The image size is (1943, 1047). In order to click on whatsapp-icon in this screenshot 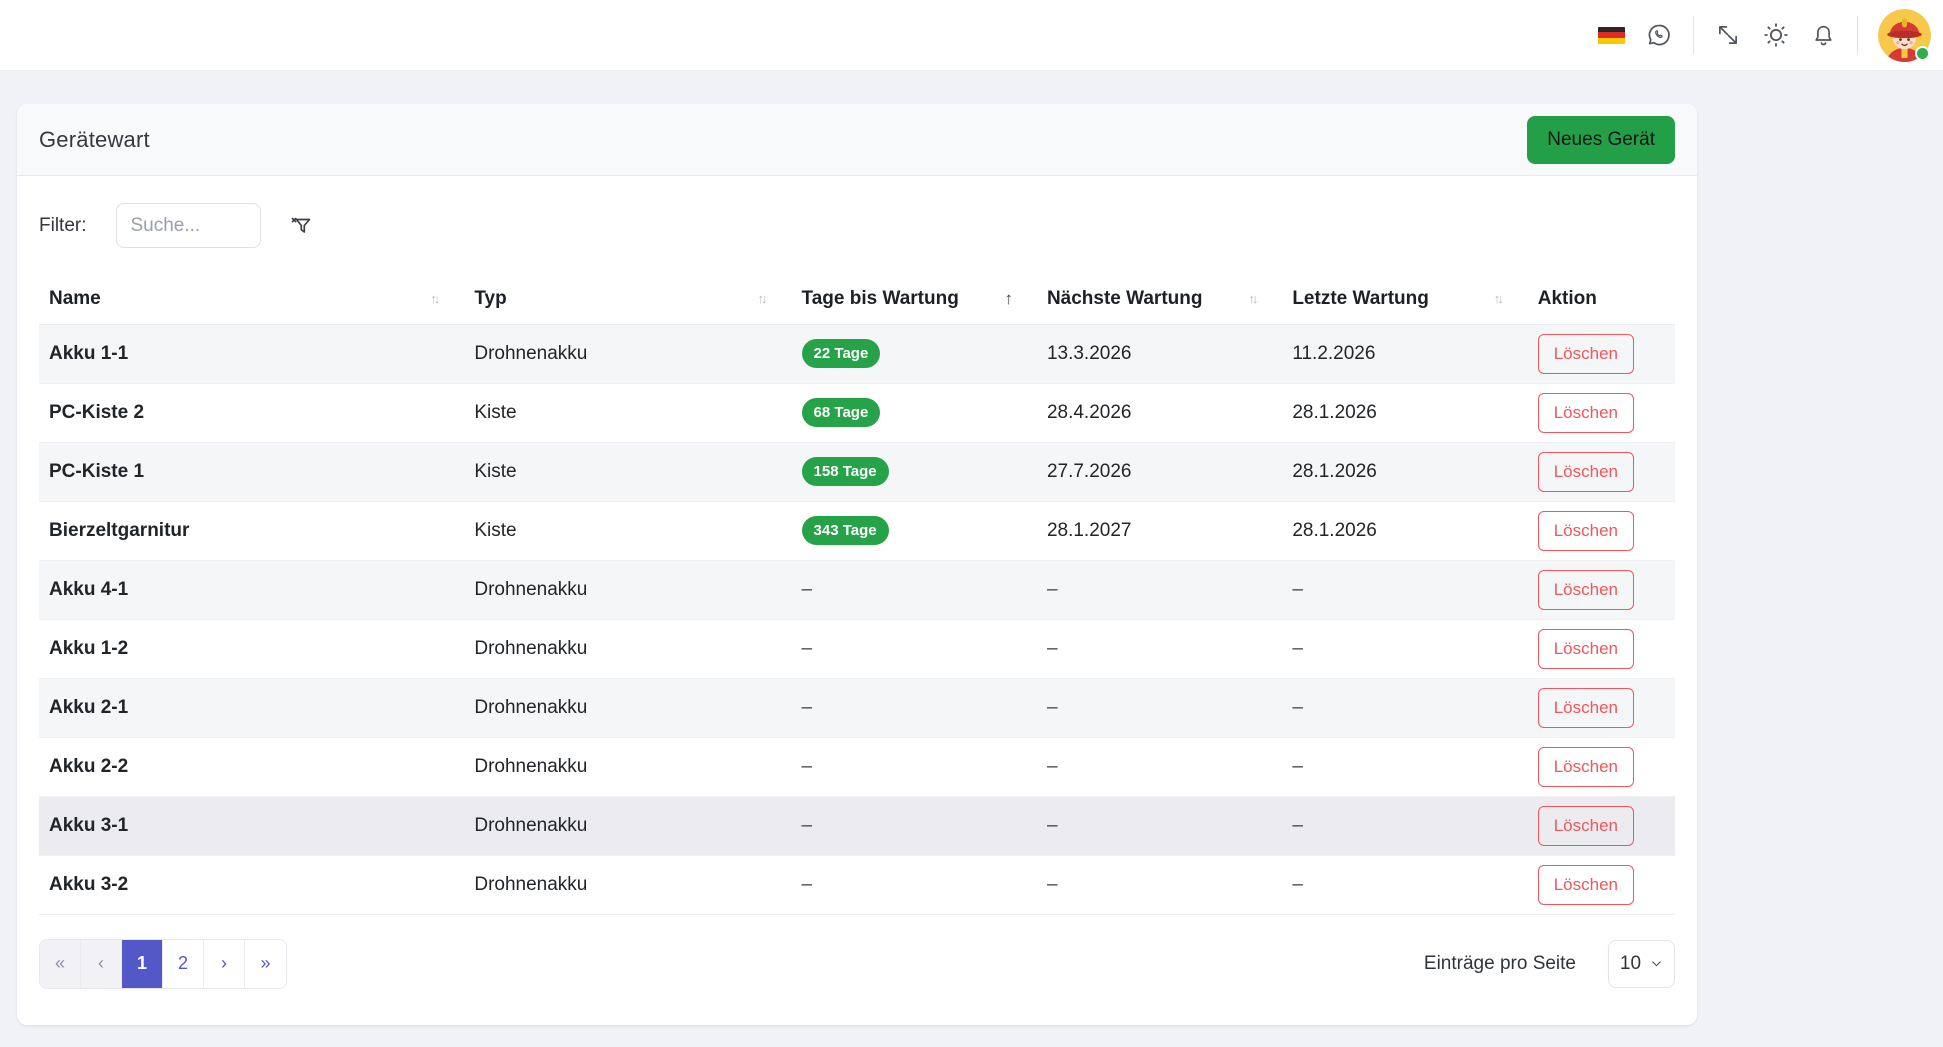, I will do `click(1659, 35)`.